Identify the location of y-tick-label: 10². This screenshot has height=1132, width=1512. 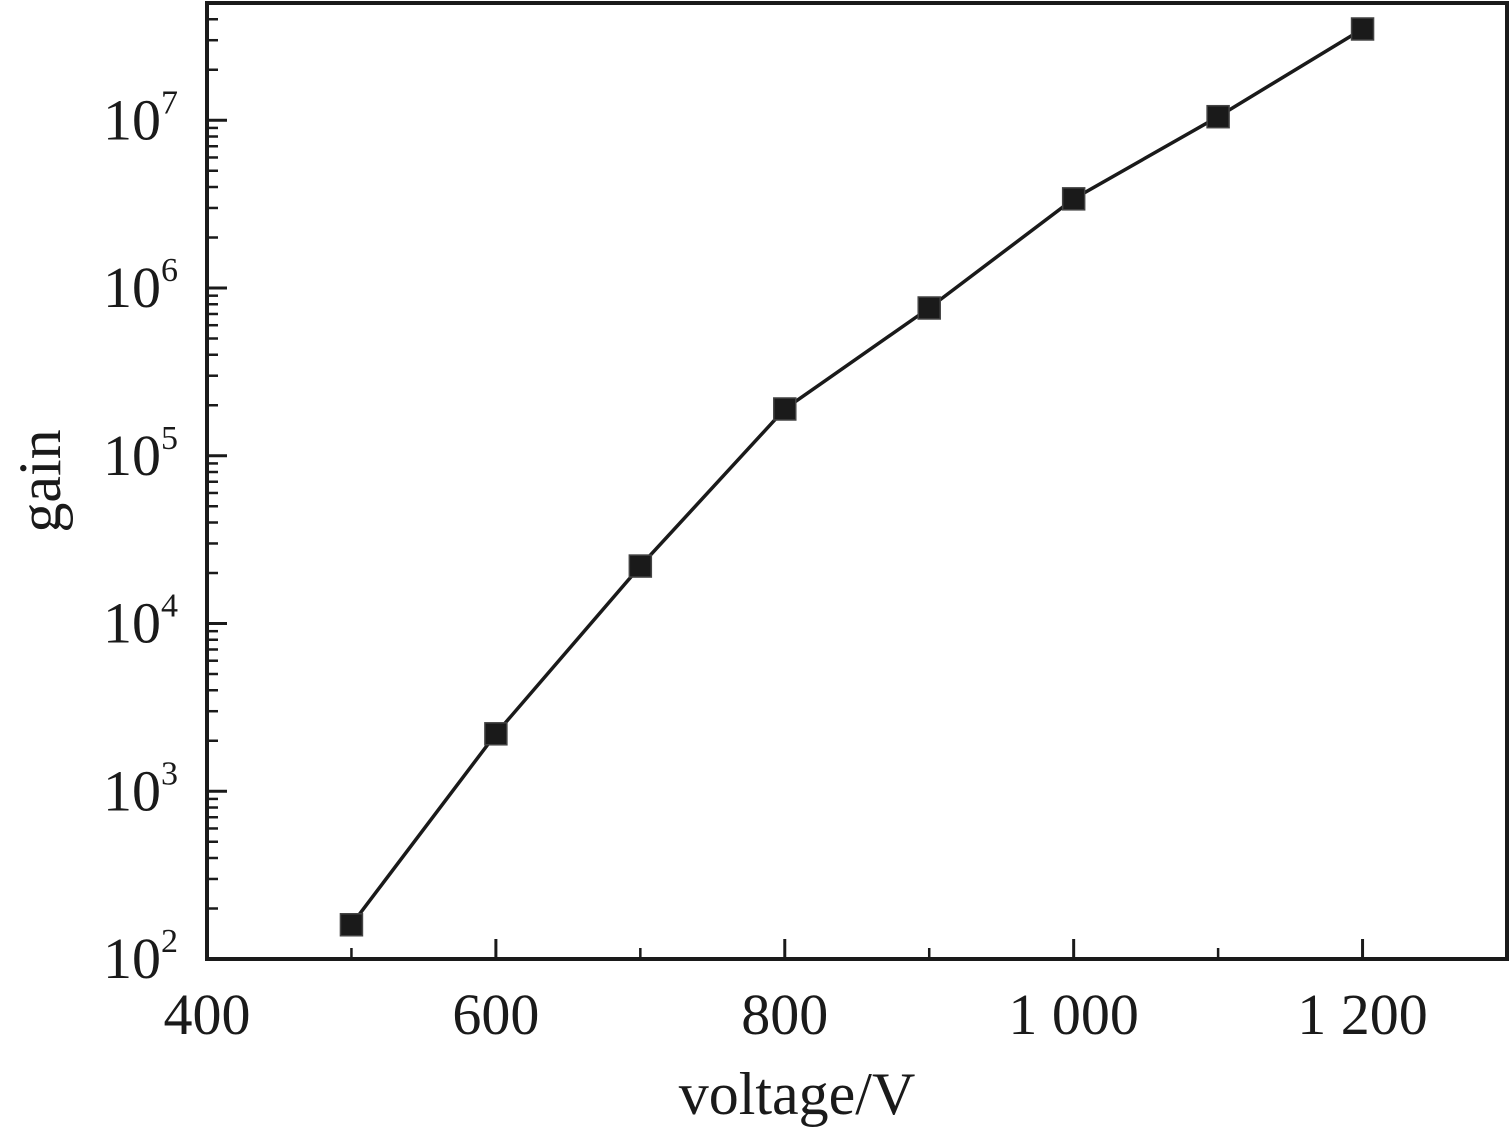
(140, 957).